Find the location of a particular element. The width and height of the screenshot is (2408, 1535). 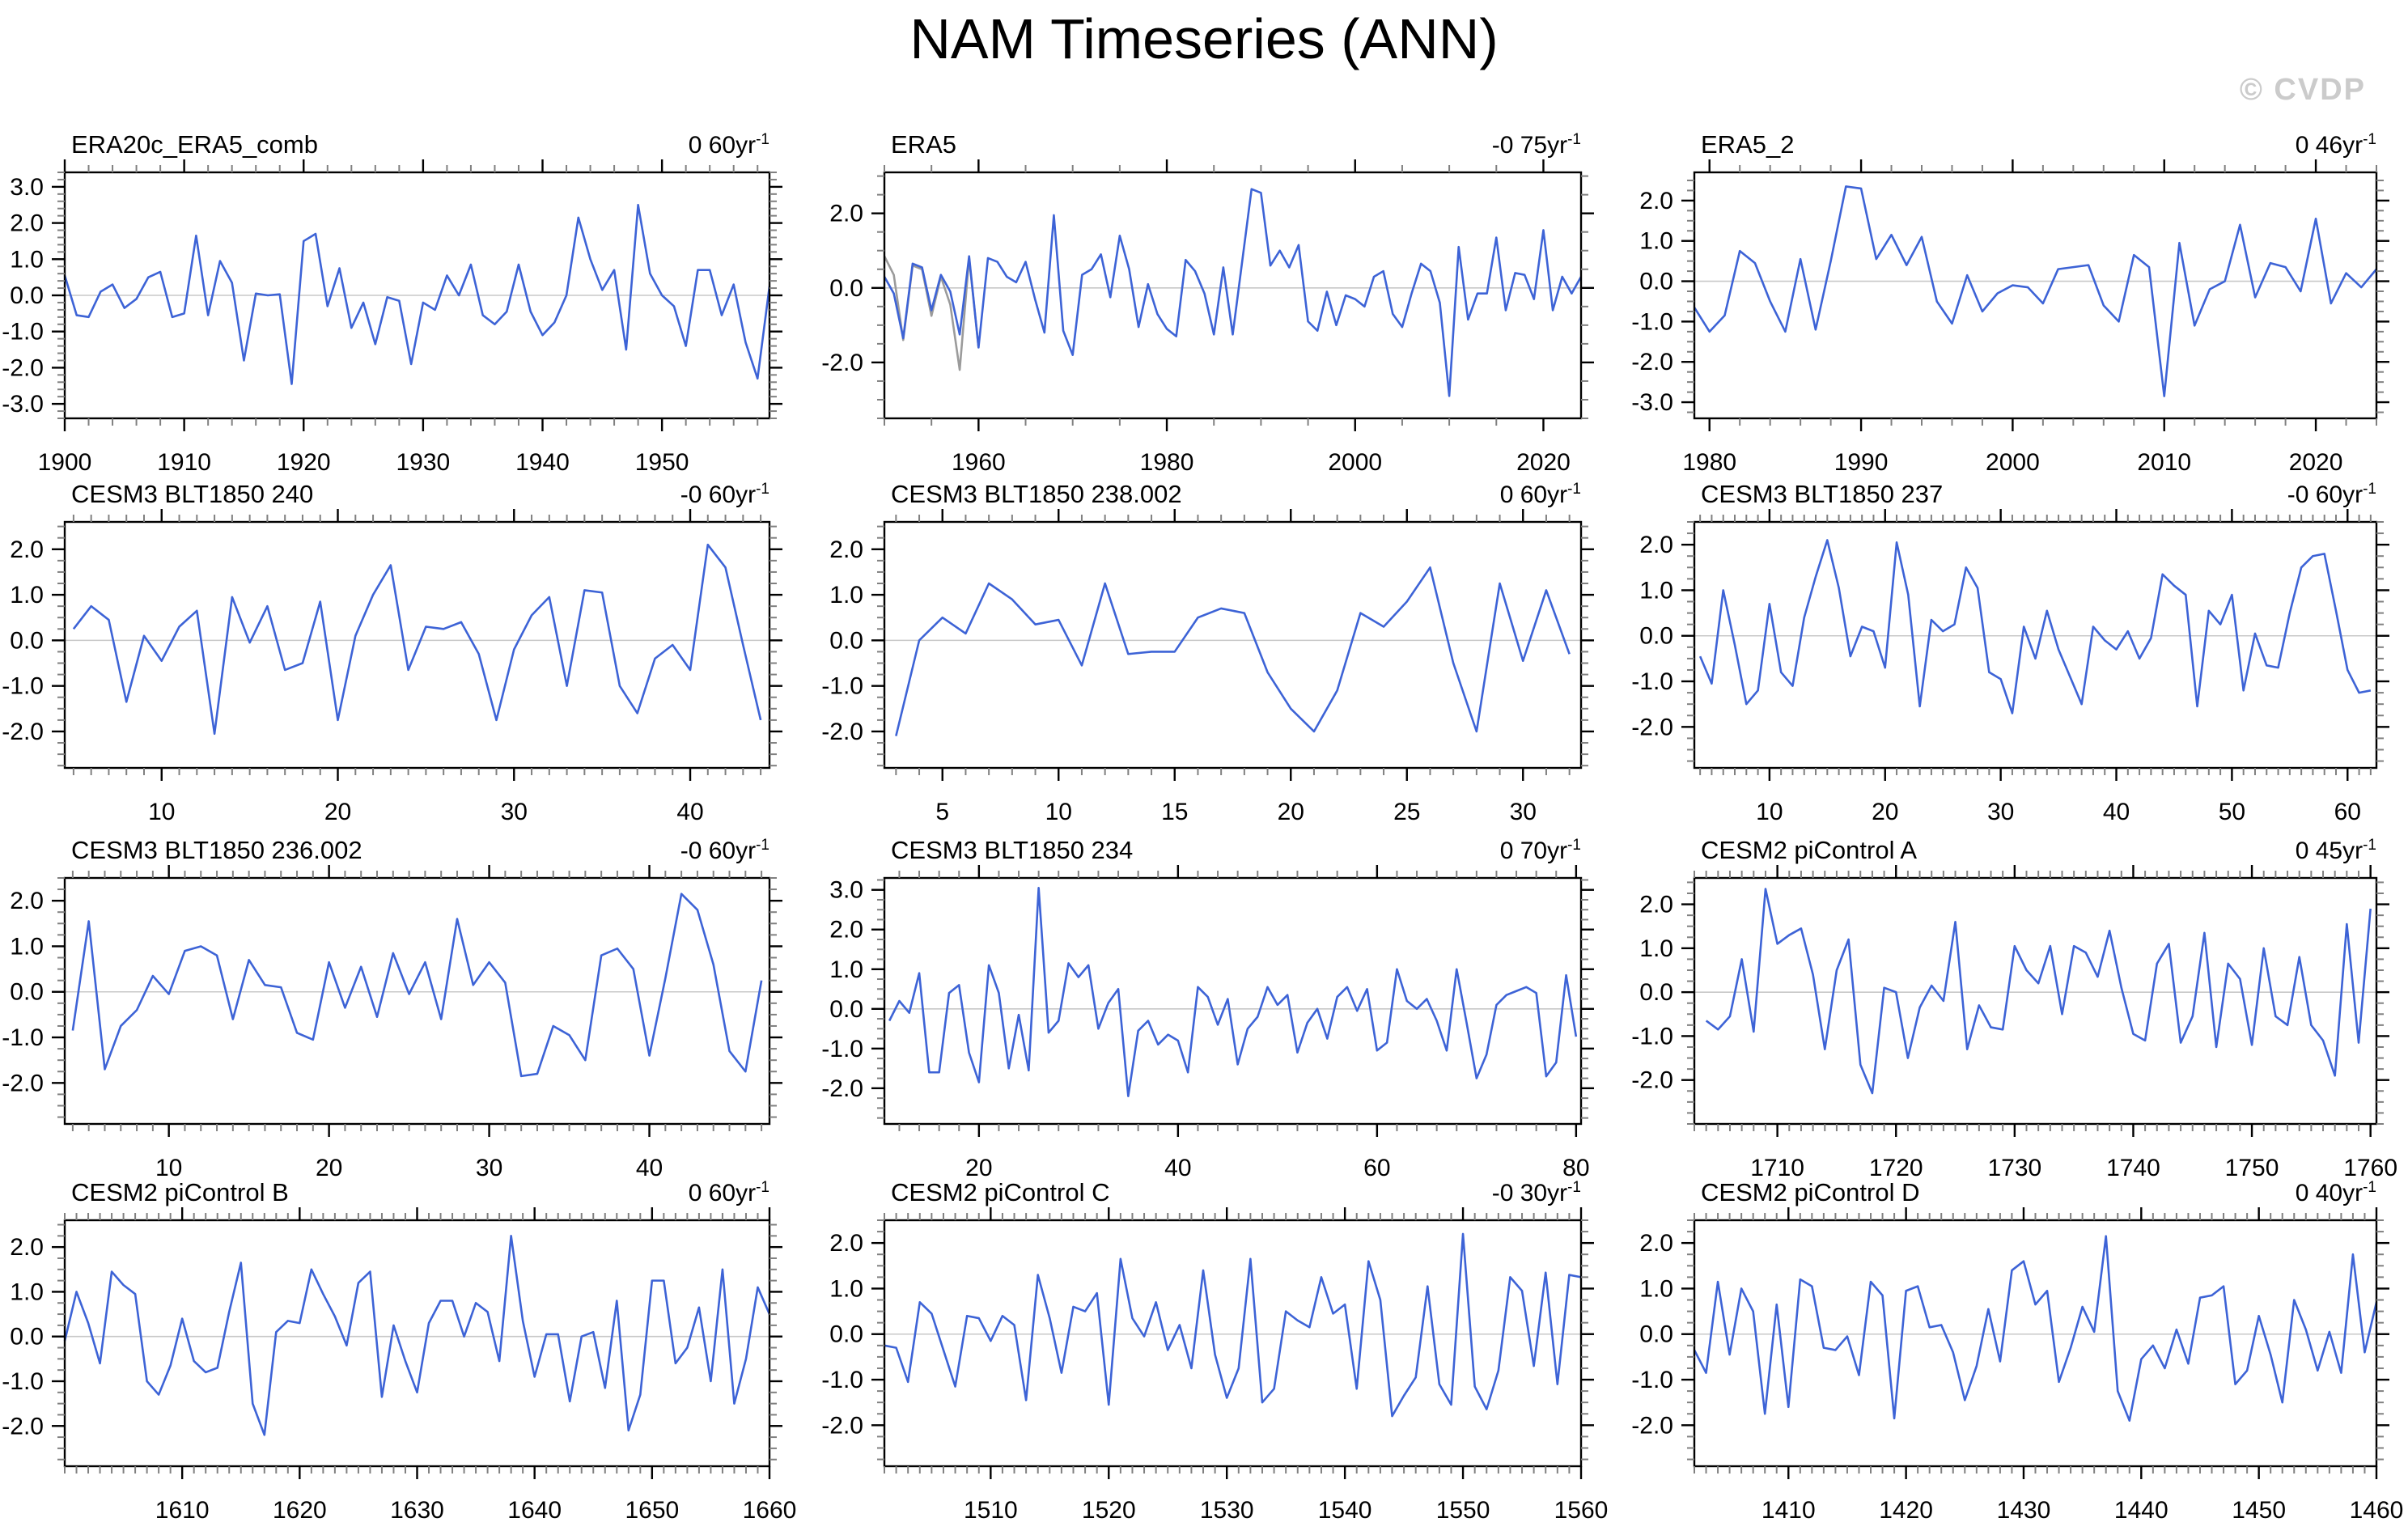

svg-text: 2020 is located at coordinates (2316, 462).